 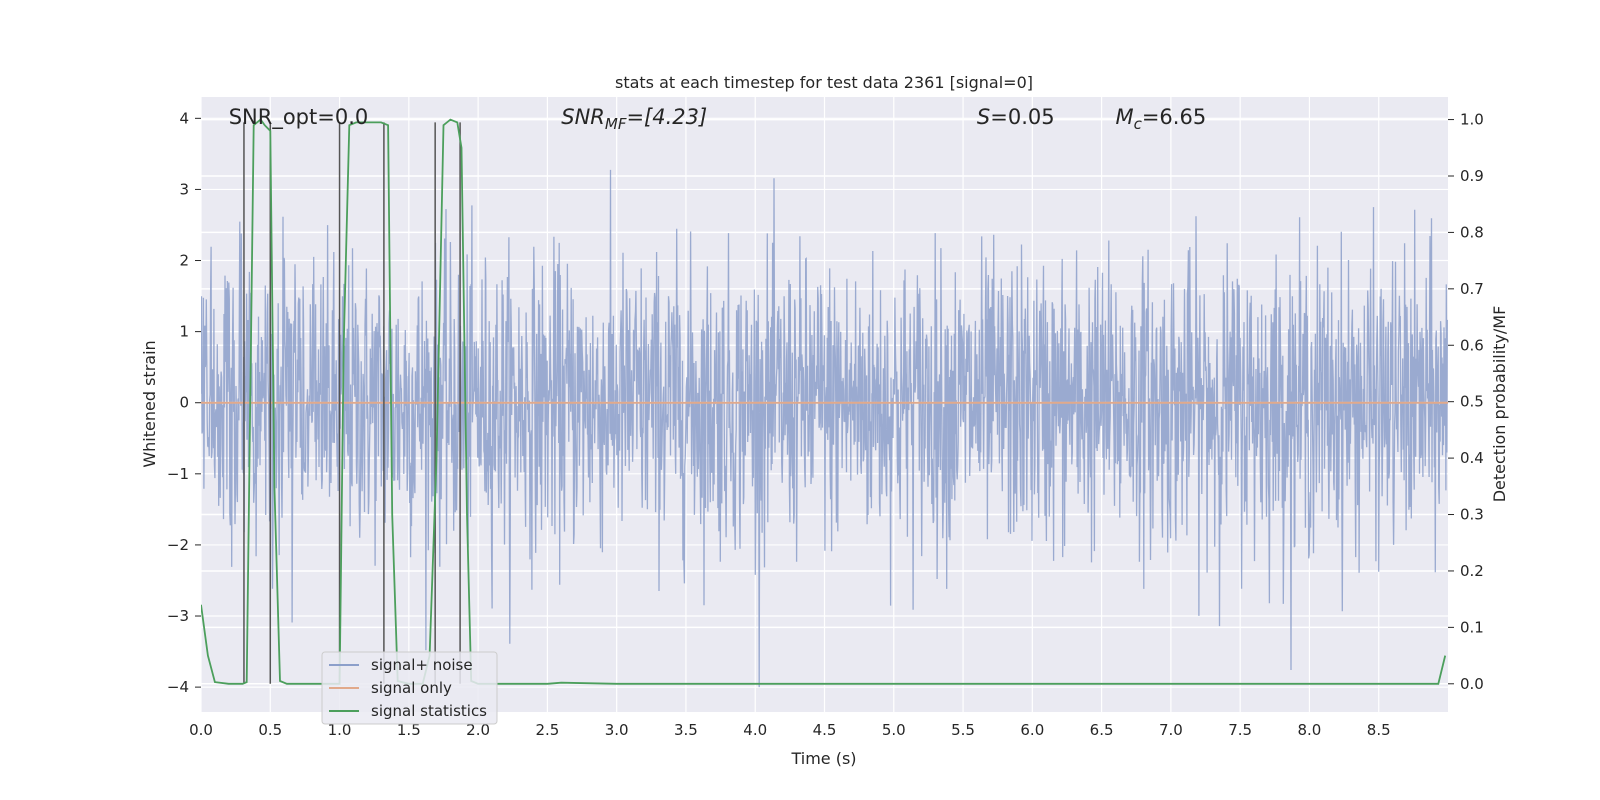 I want to click on right-tick-label: 0.7, so click(x=1472, y=289).